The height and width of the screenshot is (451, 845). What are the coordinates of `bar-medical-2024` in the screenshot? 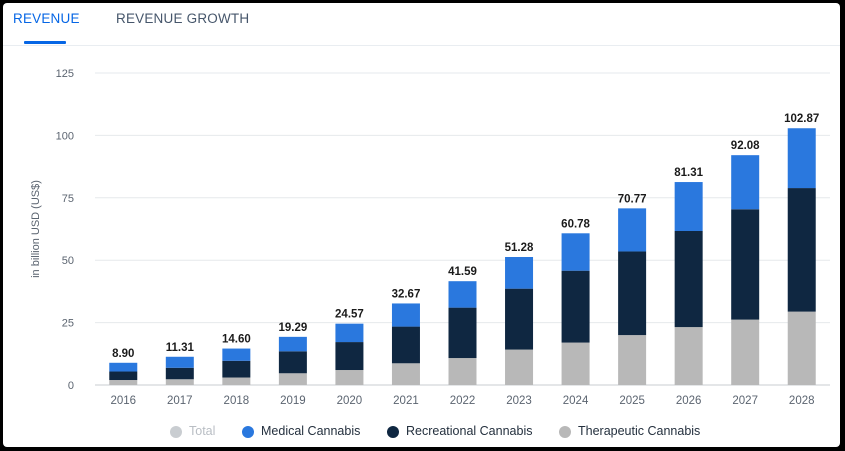 It's located at (575, 252).